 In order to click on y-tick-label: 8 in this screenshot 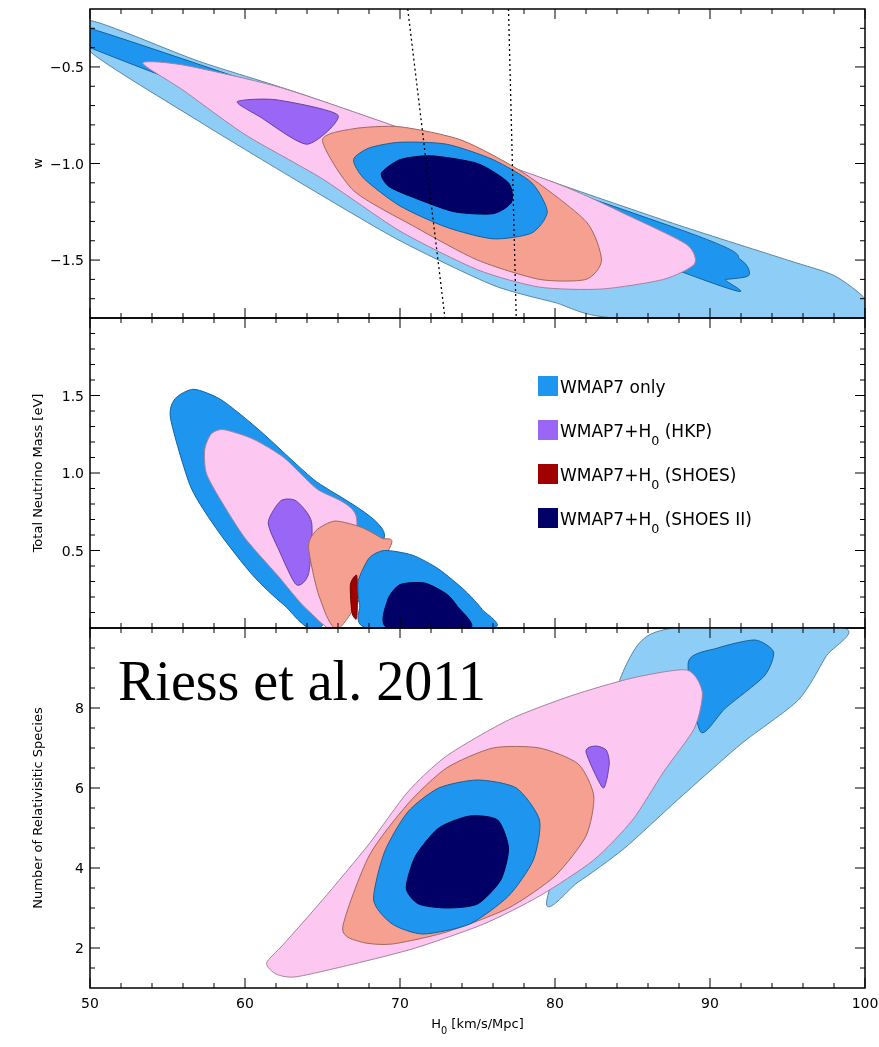, I will do `click(79, 708)`.